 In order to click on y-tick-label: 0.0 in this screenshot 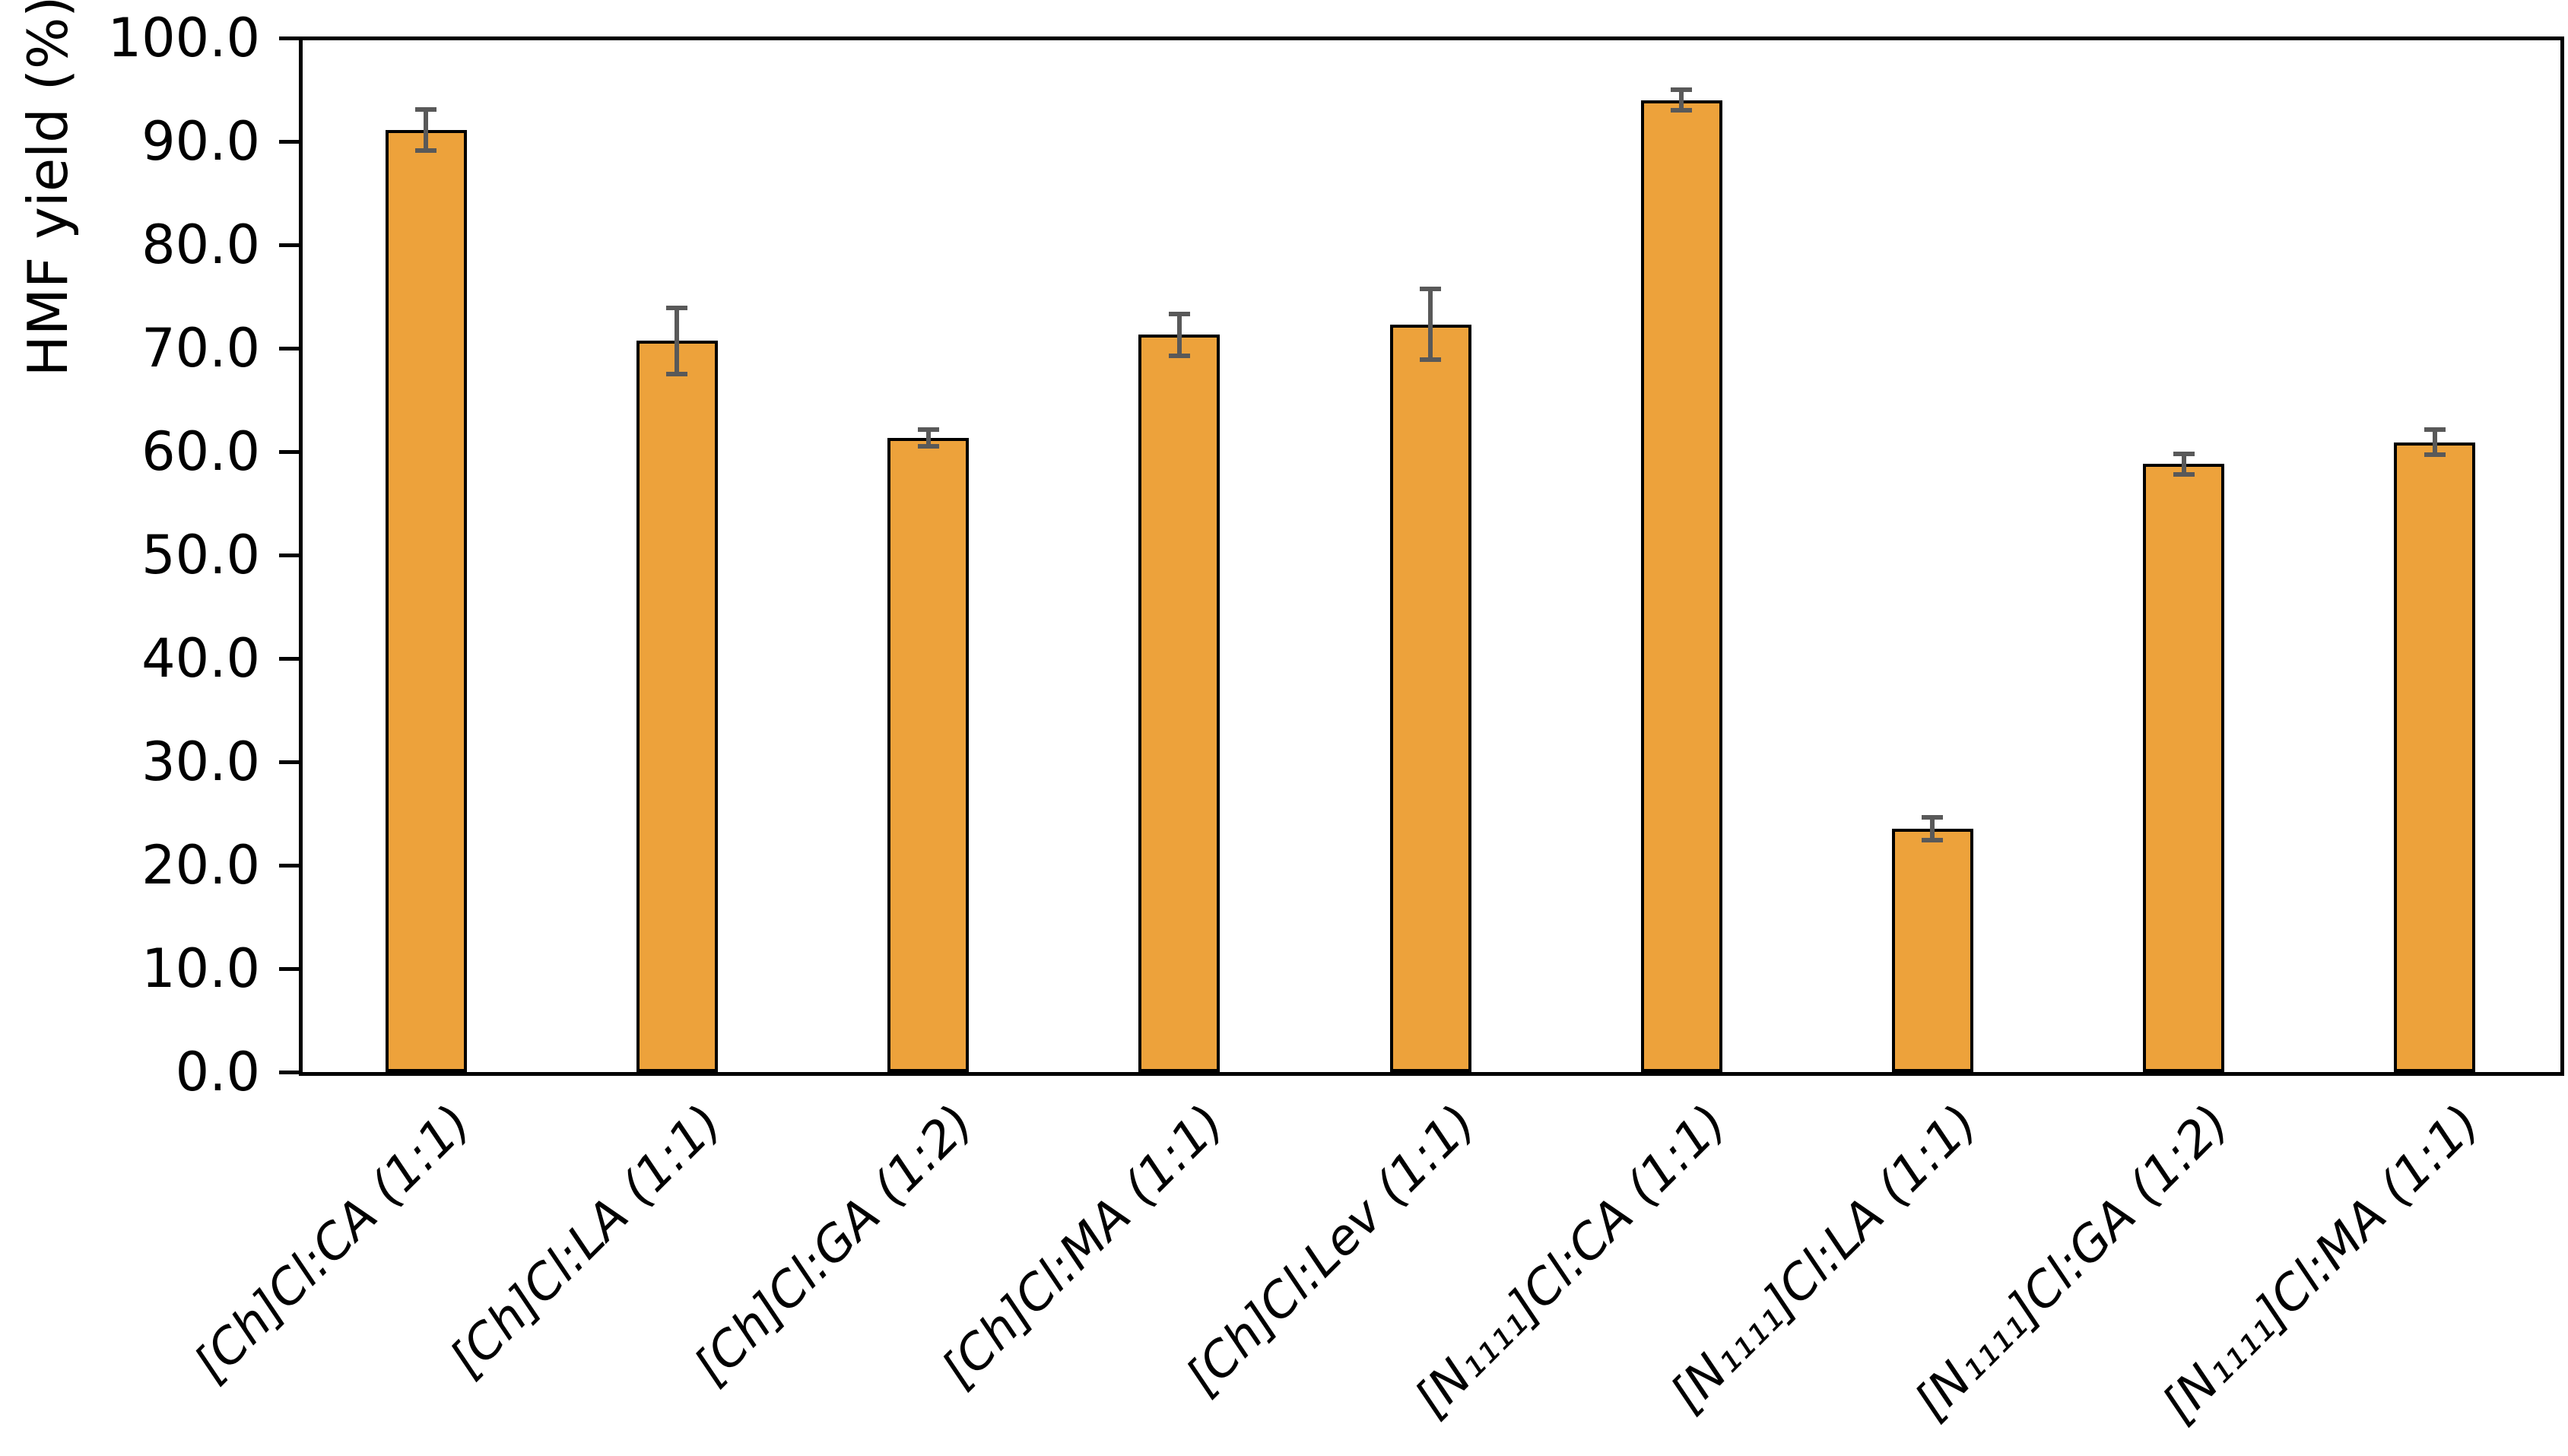, I will do `click(217, 1072)`.